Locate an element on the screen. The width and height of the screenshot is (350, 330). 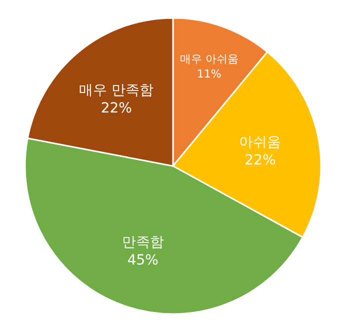
slice-label: 만족함 is located at coordinates (143, 242).